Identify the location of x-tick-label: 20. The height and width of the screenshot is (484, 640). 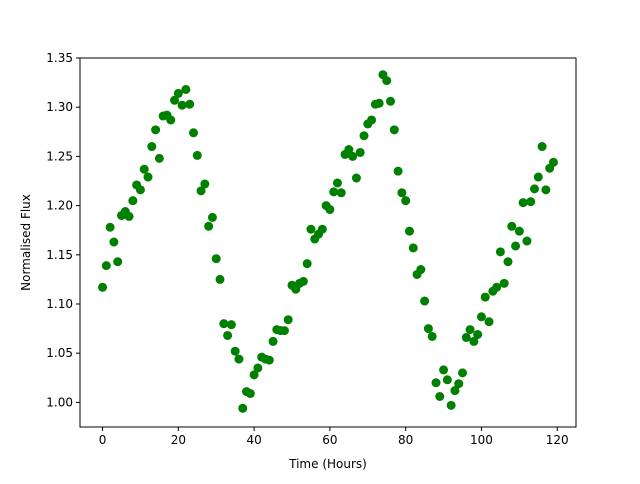
(178, 440).